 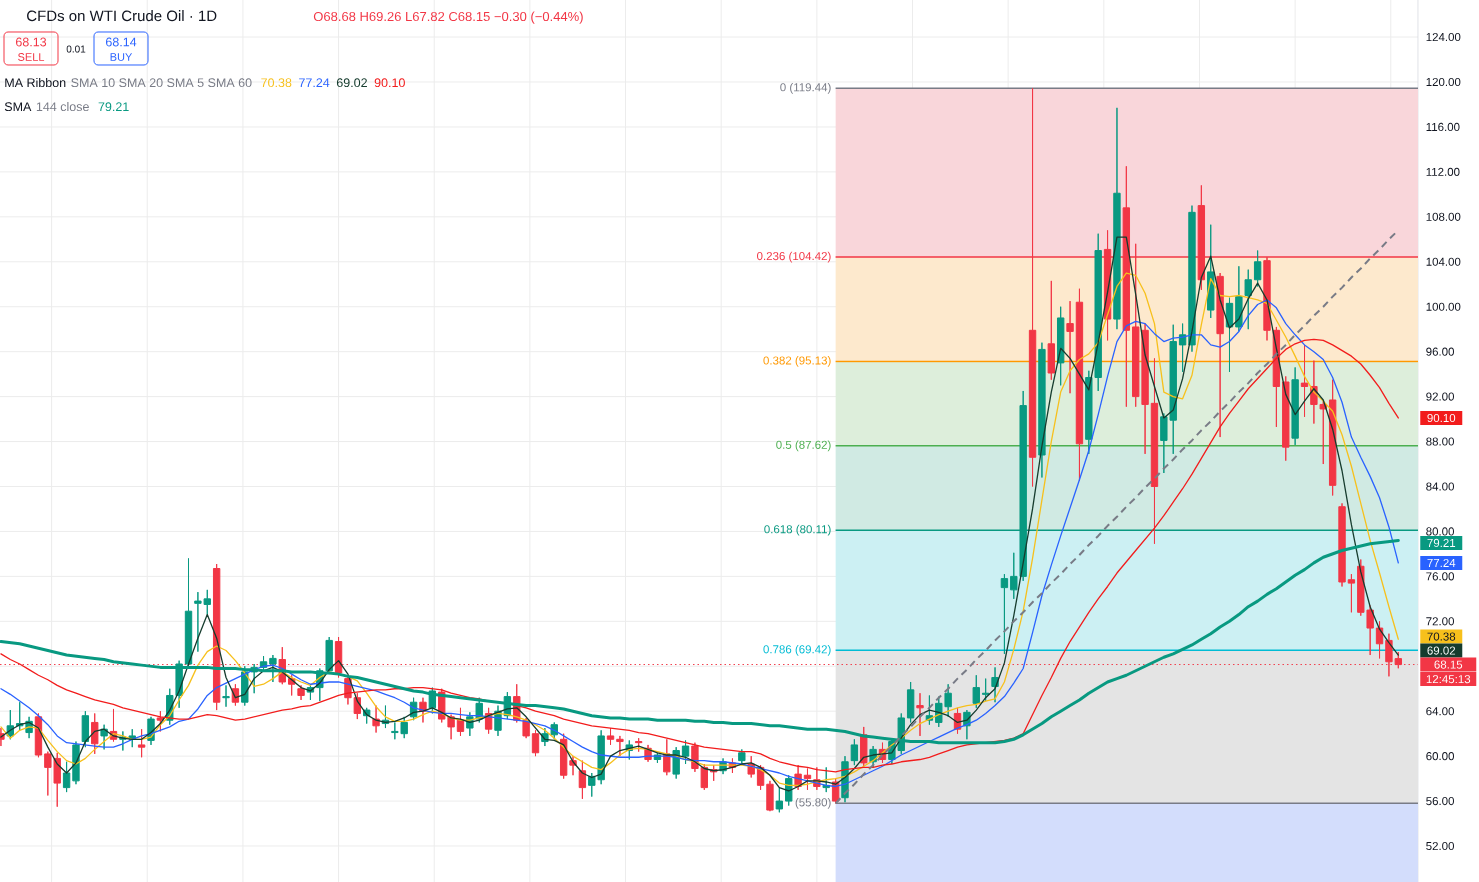 I want to click on ref-line-label: (55.80), so click(x=813, y=803).